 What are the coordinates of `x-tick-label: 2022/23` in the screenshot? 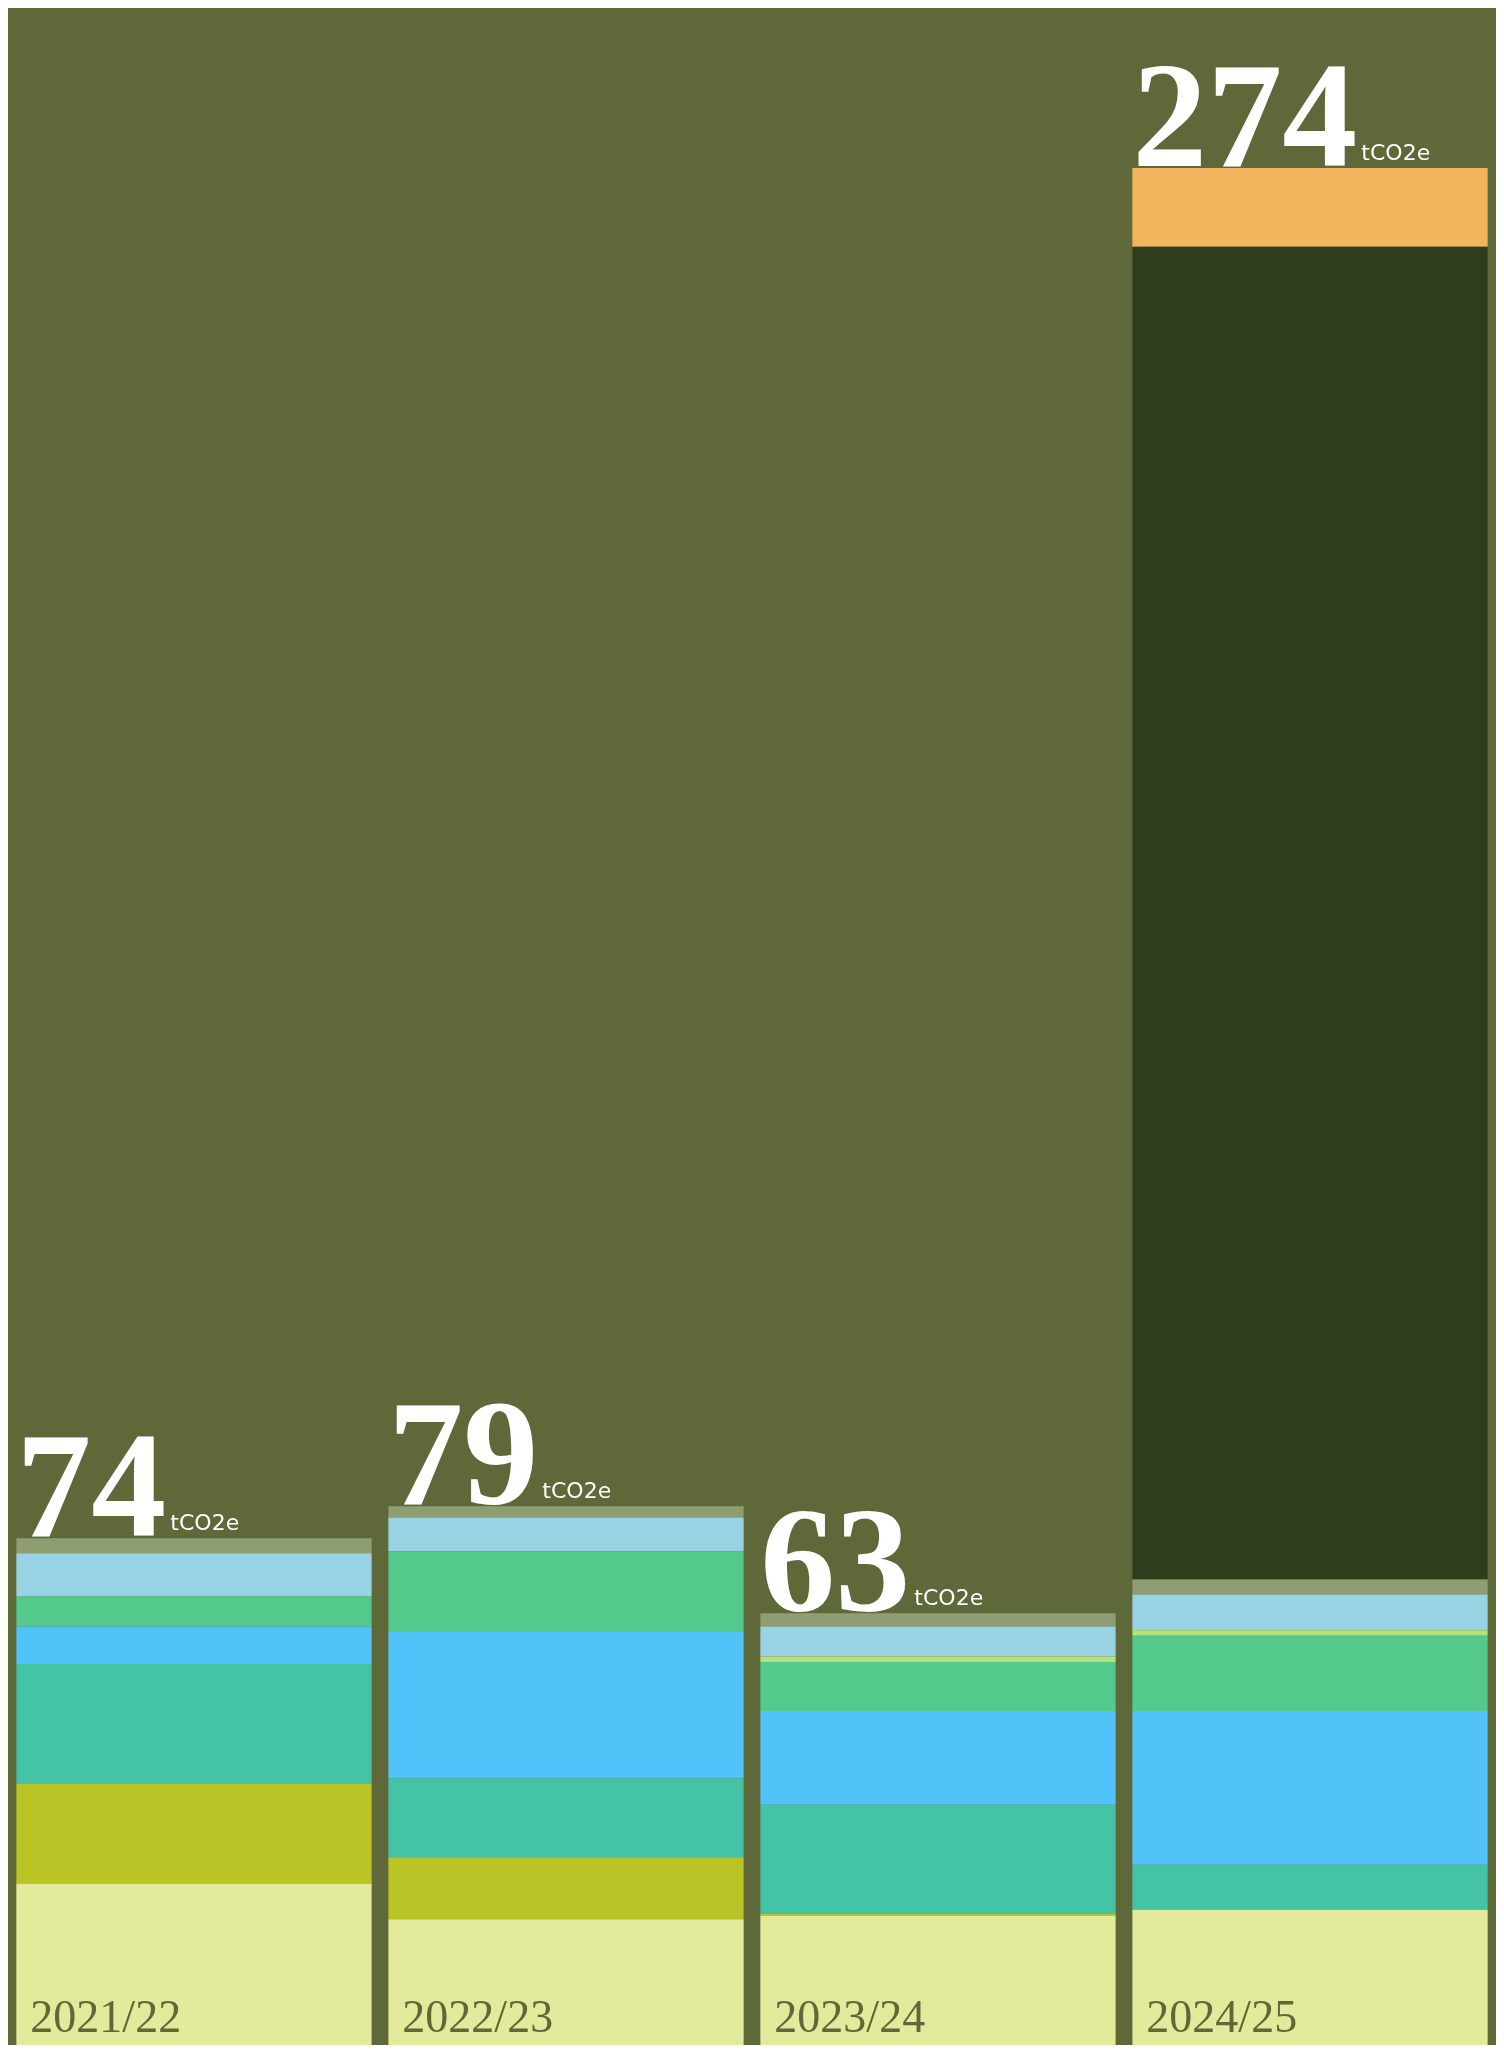 It's located at (478, 2017).